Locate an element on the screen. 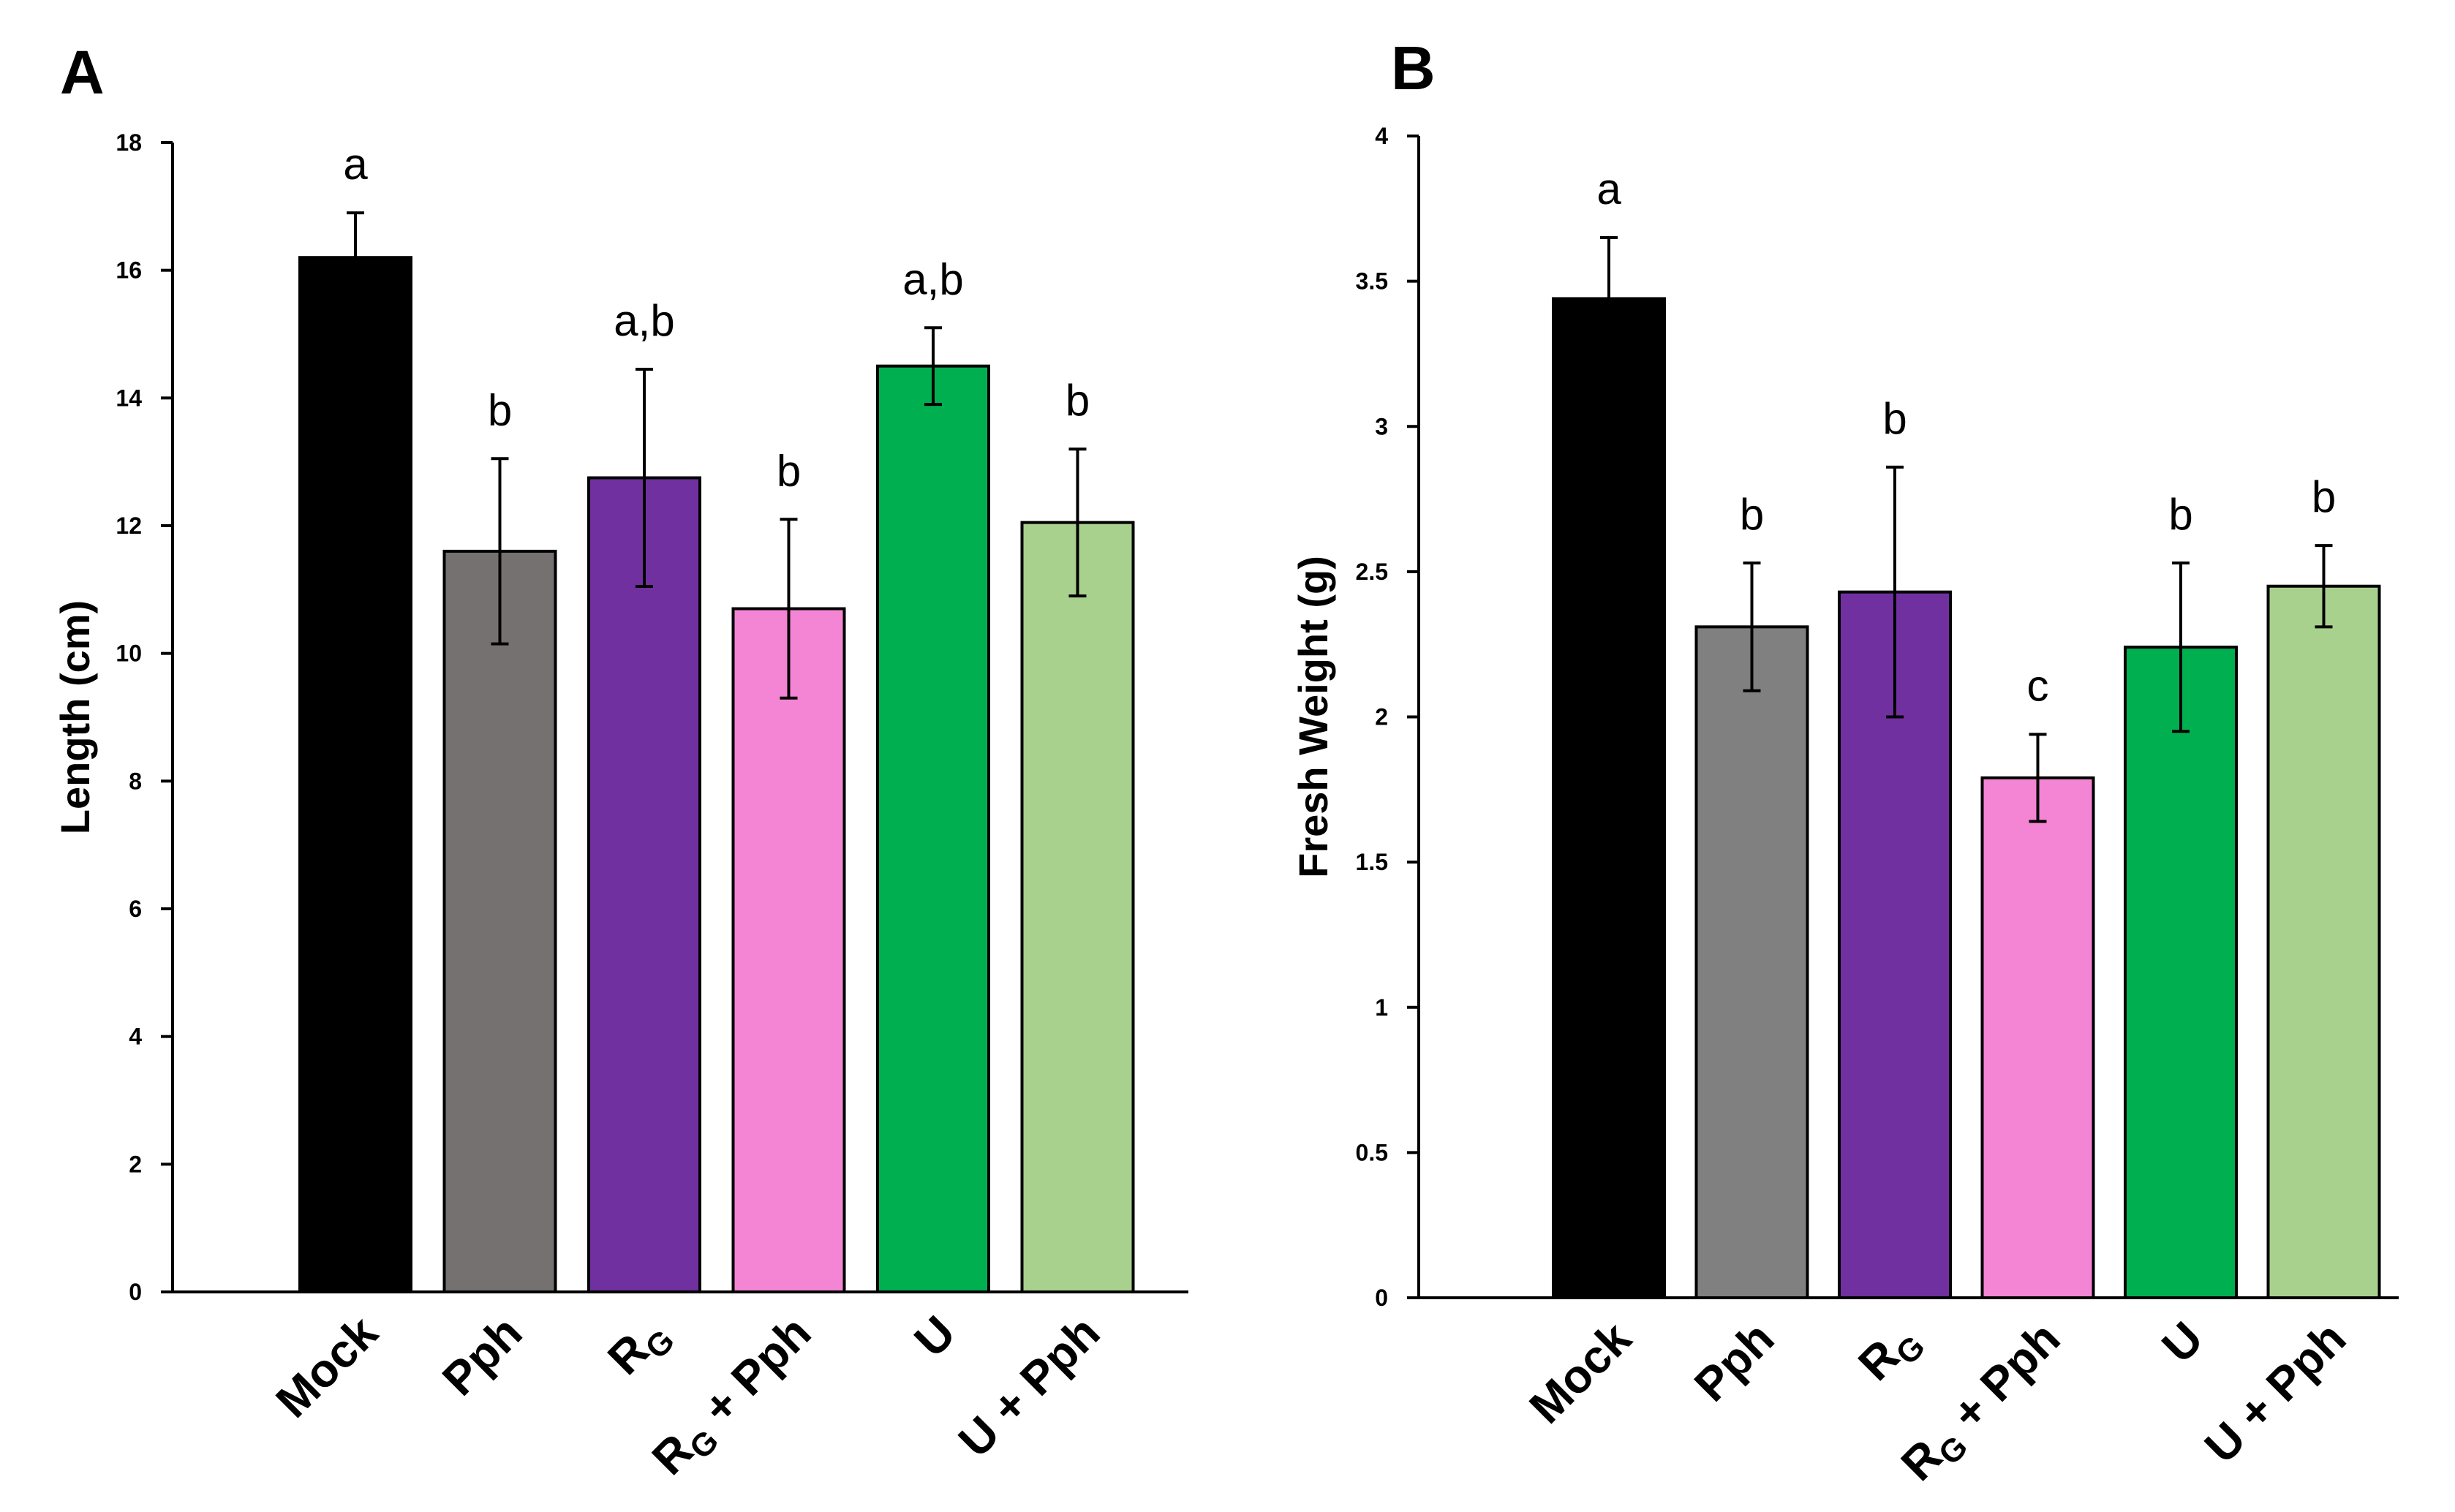 The image size is (2455, 1512). y-tick-label: 18 is located at coordinates (129, 142).